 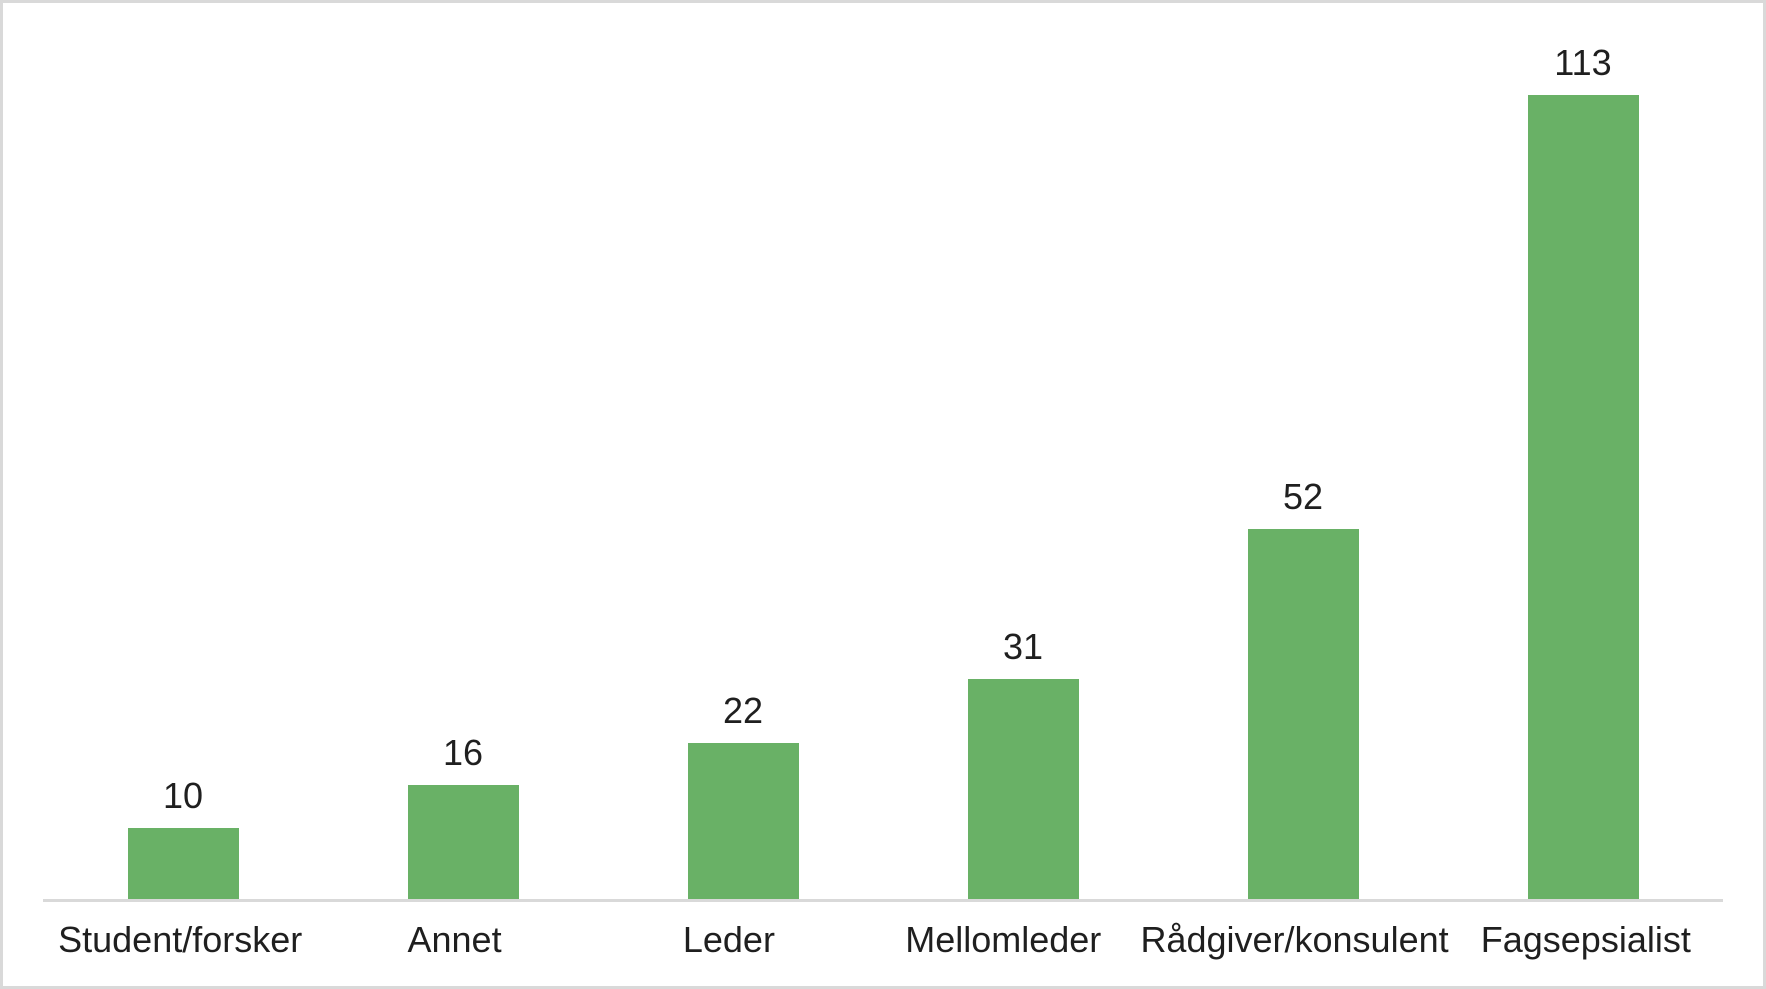 I want to click on category-label: Rådgiver/konsulent, so click(x=1294, y=939).